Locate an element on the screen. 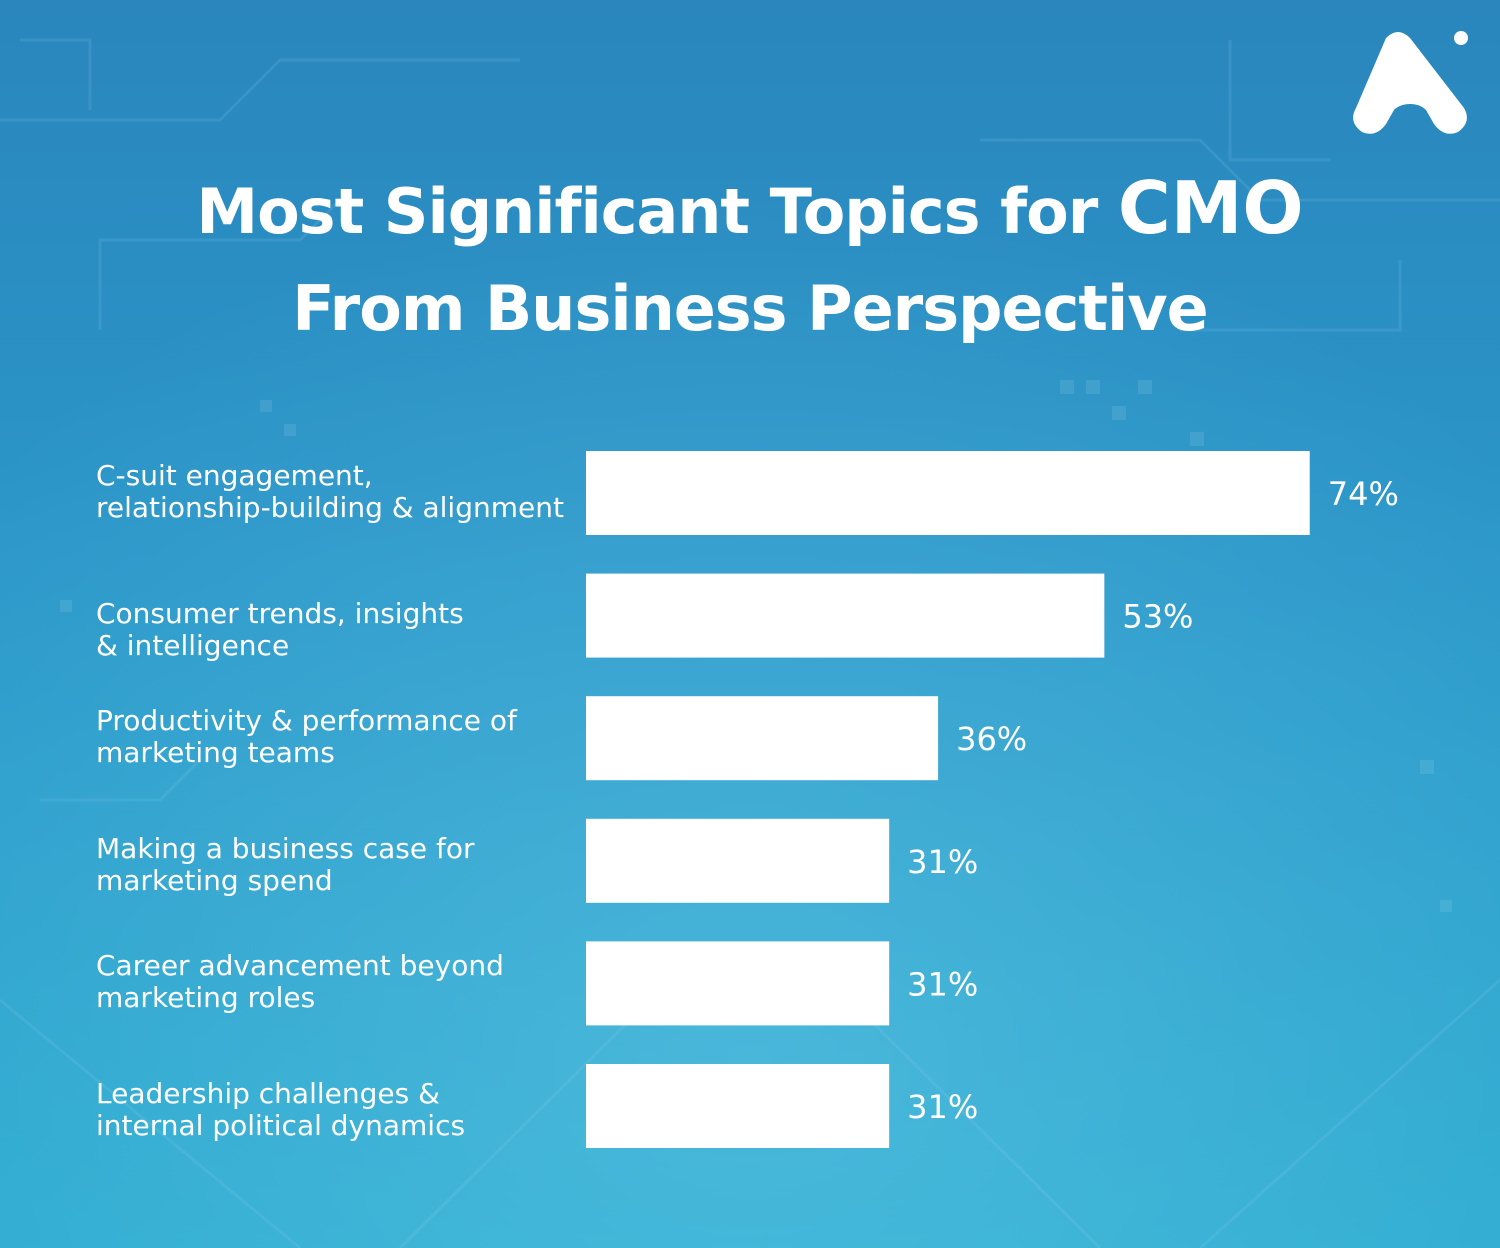 The height and width of the screenshot is (1248, 1500). category-label: Consumer trends, insights & intelligence is located at coordinates (336, 630).